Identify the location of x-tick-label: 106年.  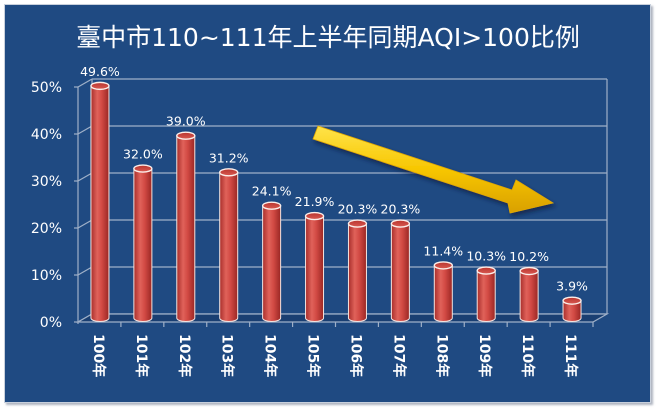
(355, 355).